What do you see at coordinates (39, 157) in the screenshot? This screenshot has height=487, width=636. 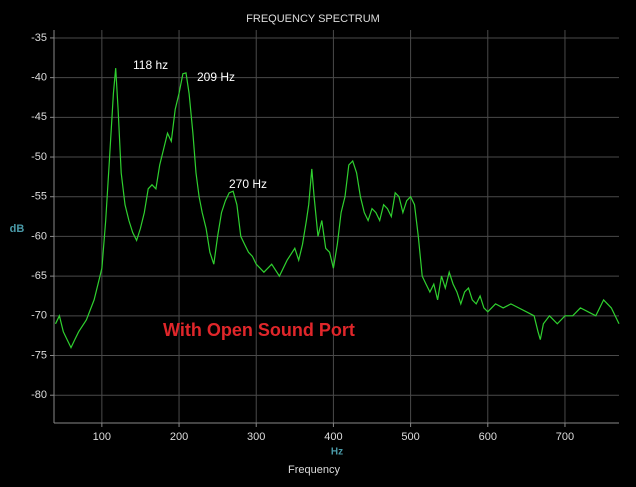 I see `y-tick-label: -50` at bounding box center [39, 157].